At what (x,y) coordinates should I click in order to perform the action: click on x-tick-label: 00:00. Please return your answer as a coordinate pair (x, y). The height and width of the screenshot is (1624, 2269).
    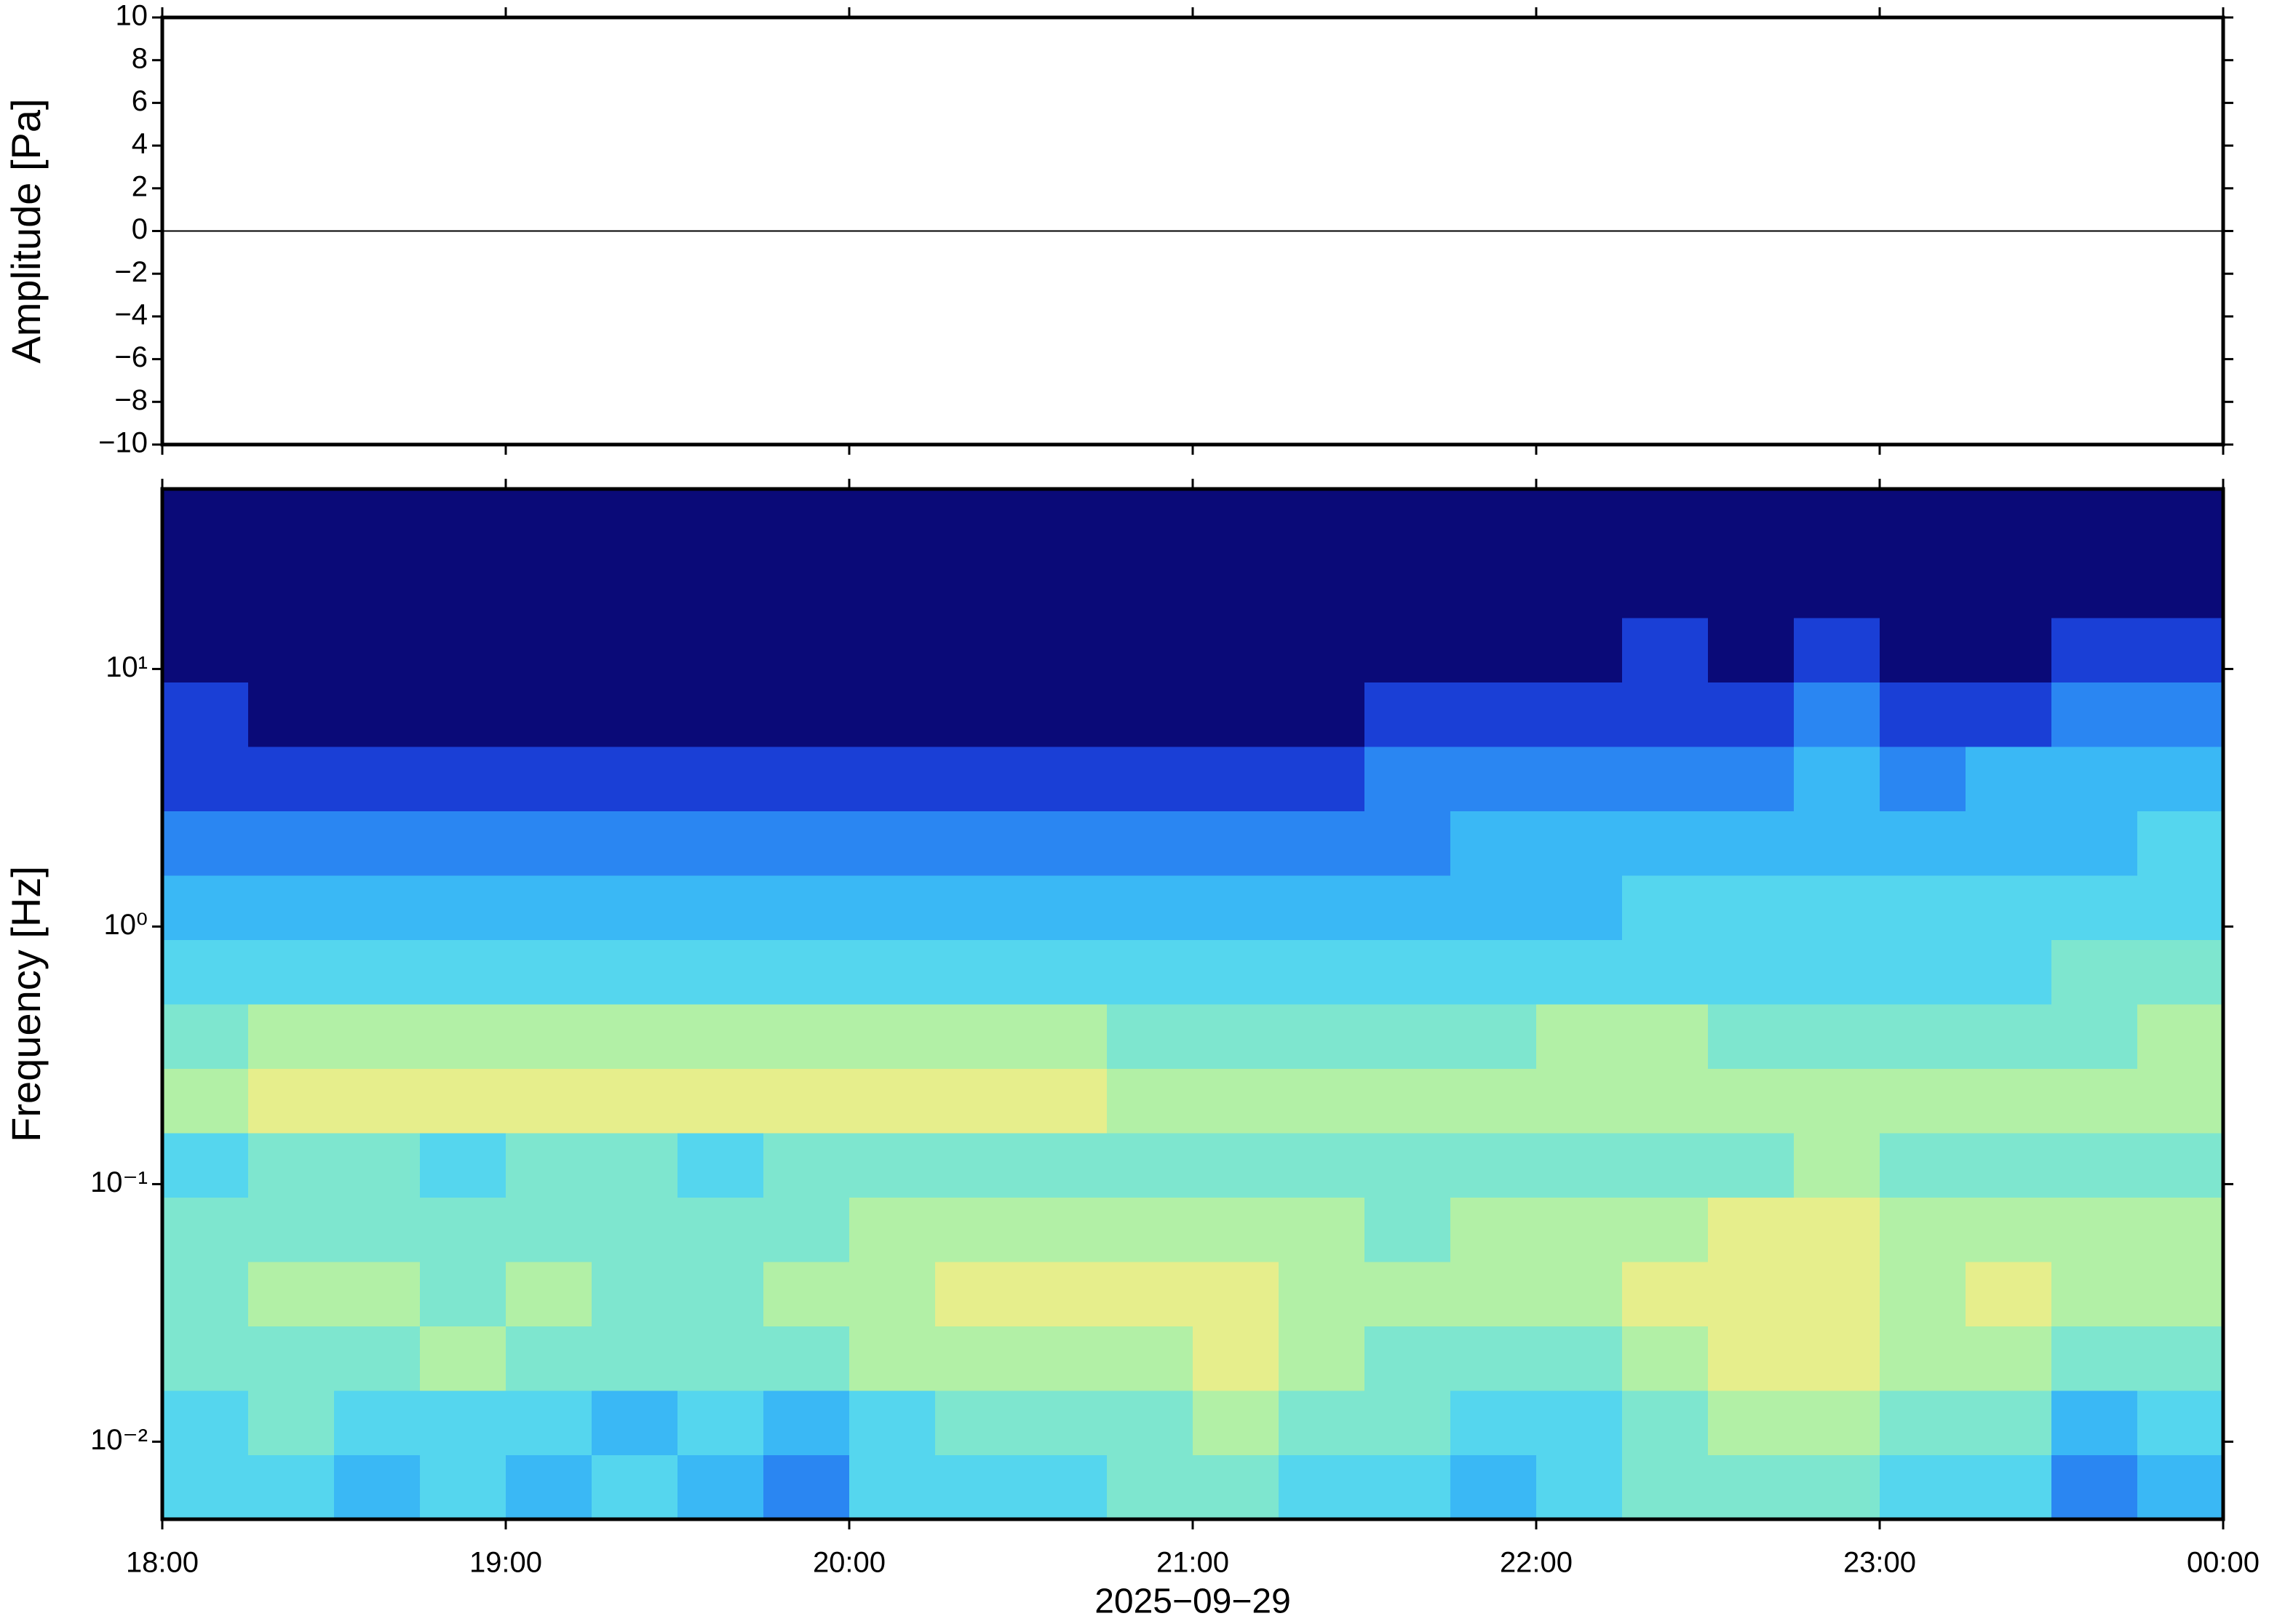
    Looking at the image, I should click on (2223, 1563).